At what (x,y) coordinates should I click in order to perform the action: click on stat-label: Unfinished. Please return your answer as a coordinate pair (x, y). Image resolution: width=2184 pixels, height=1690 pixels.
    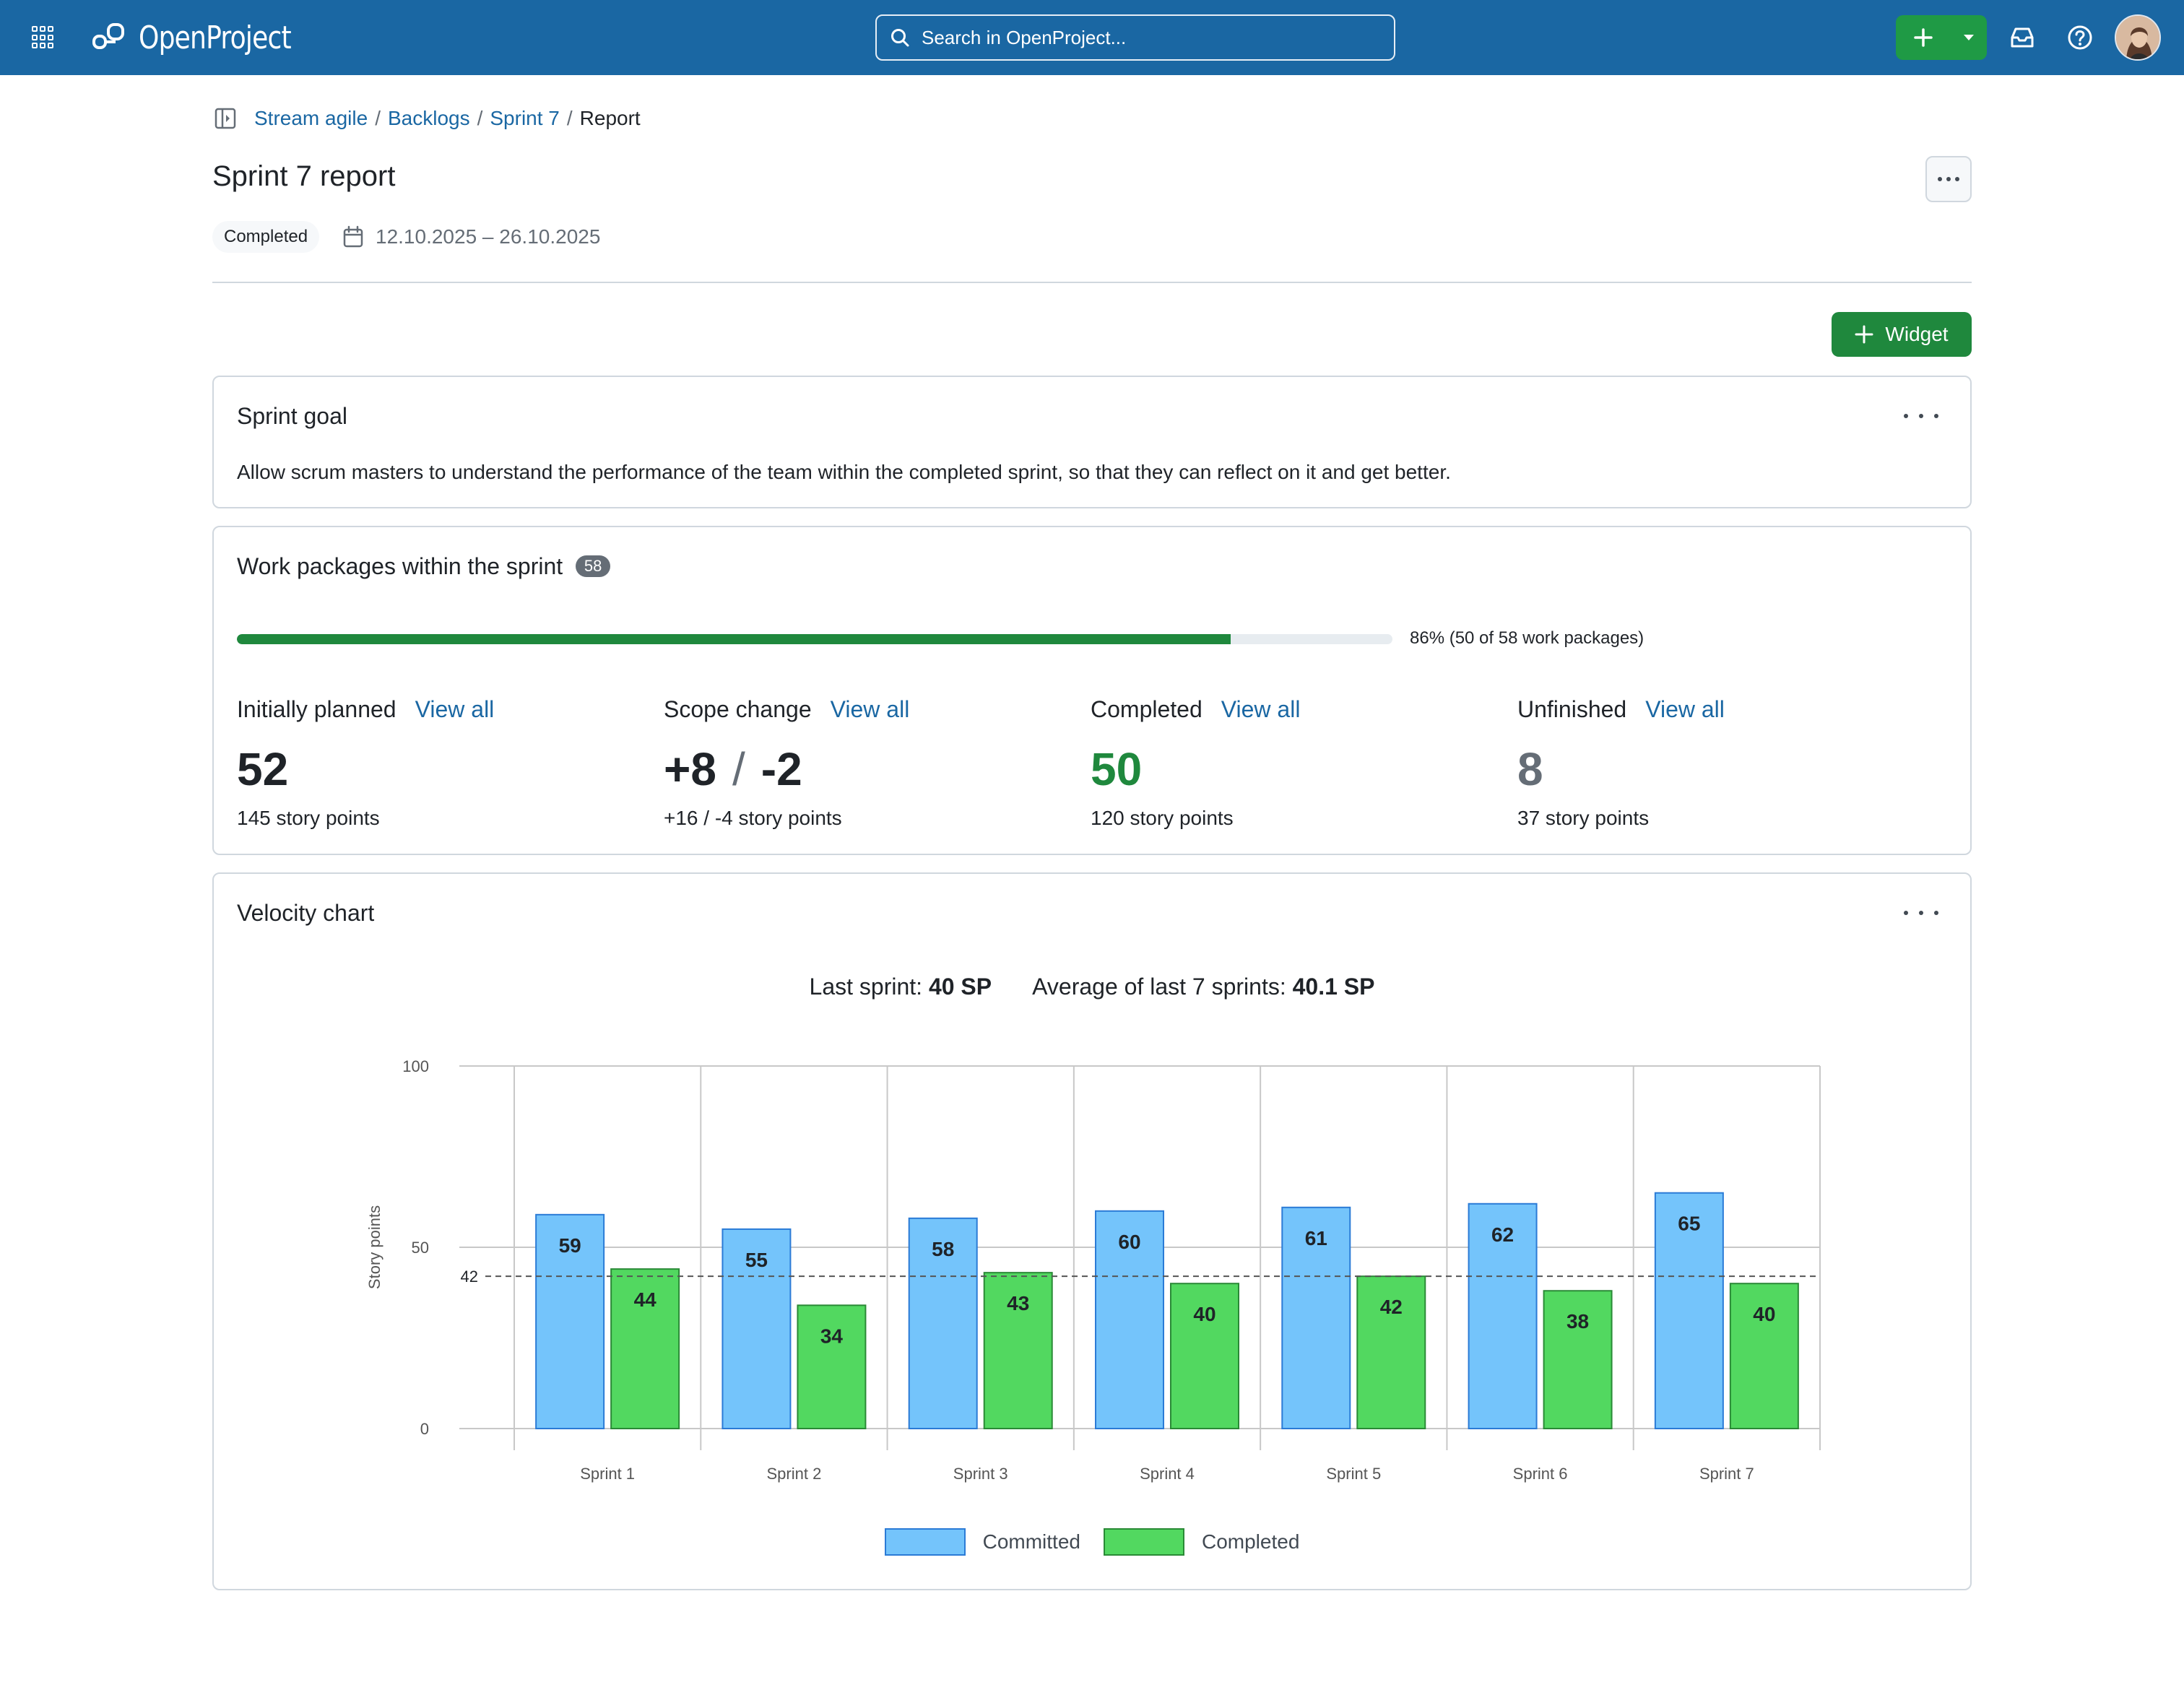
    Looking at the image, I should click on (1572, 709).